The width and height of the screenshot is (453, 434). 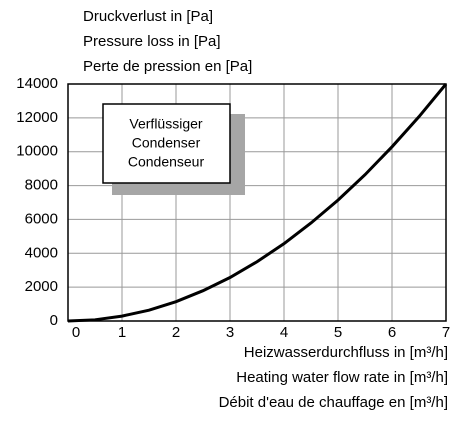 What do you see at coordinates (346, 352) in the screenshot?
I see `x-axis-label: Heizwasserdurchfluss in [m³/h]` at bounding box center [346, 352].